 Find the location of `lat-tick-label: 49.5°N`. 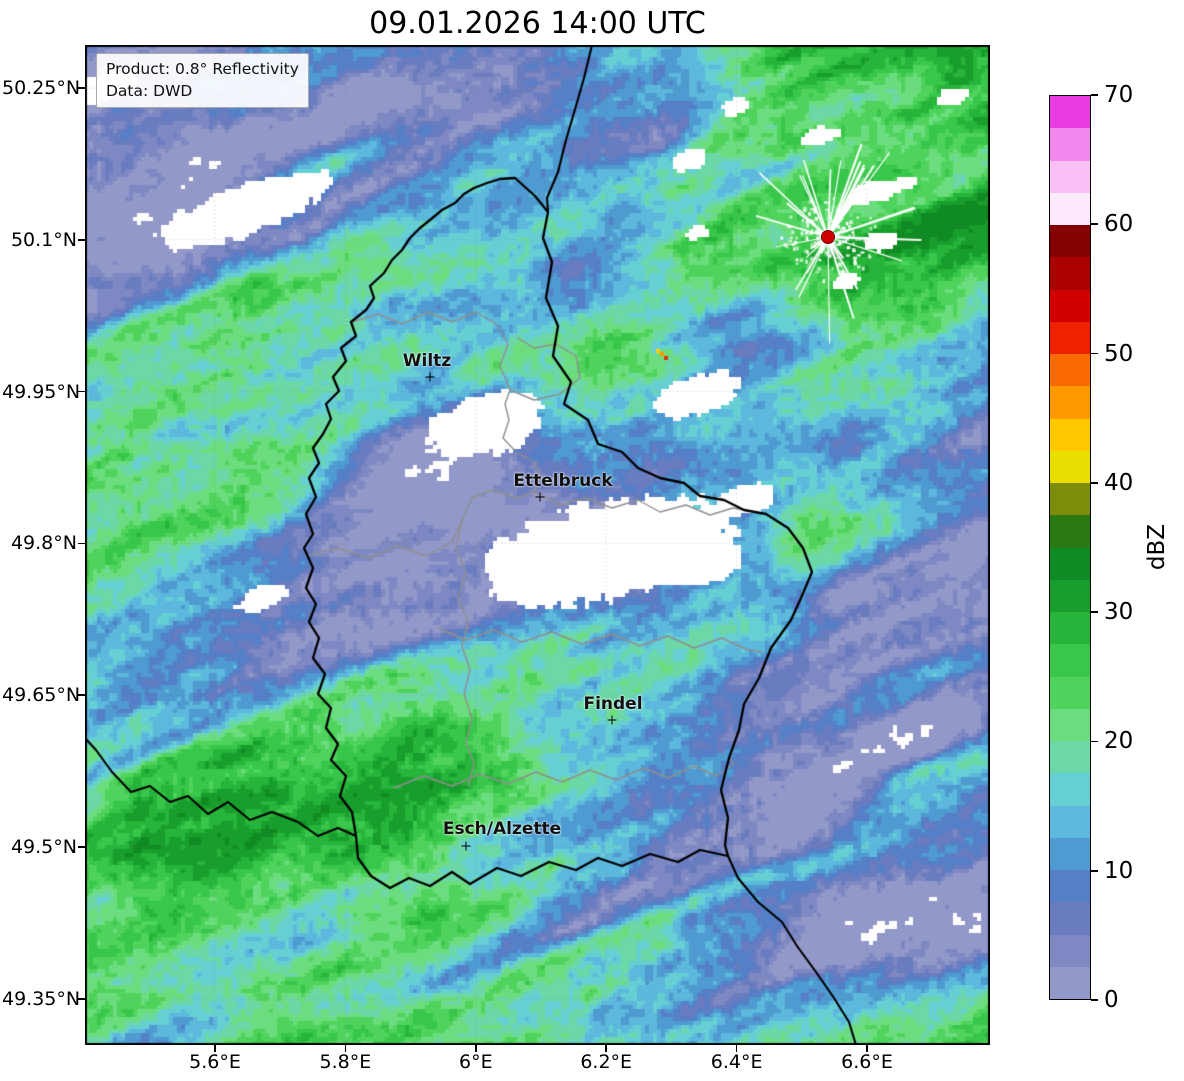

lat-tick-label: 49.5°N is located at coordinates (43, 847).